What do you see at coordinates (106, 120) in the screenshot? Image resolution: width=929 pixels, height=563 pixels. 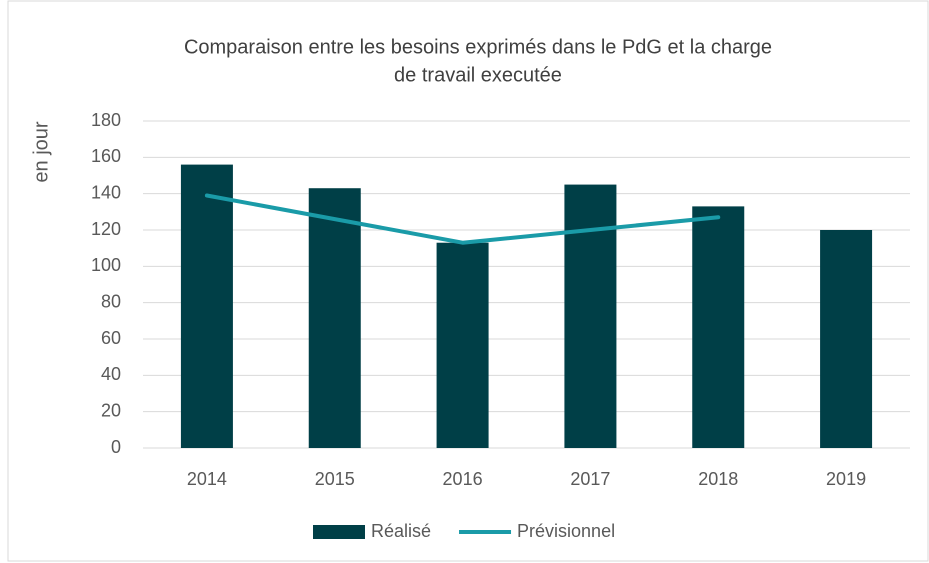 I see `y-tick-label: 180` at bounding box center [106, 120].